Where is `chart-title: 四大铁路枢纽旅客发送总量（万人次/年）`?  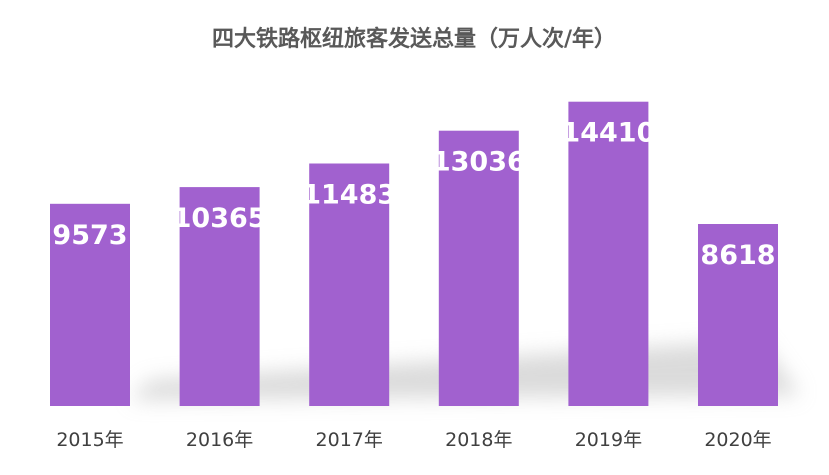 chart-title: 四大铁路枢纽旅客发送总量（万人次/年） is located at coordinates (414, 39).